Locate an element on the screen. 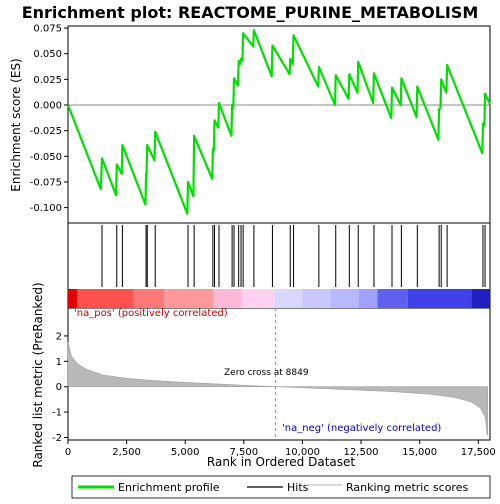 This screenshot has width=500, height=504. x-tick-label: 2,500 is located at coordinates (126, 452).